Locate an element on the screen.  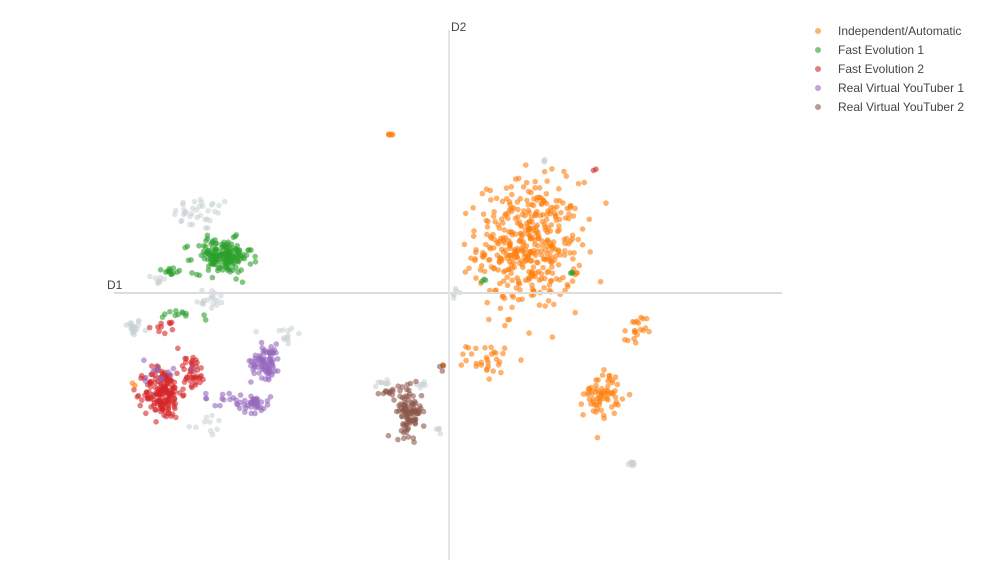
legend-item: Fast Evolution 1 is located at coordinates (869, 50).